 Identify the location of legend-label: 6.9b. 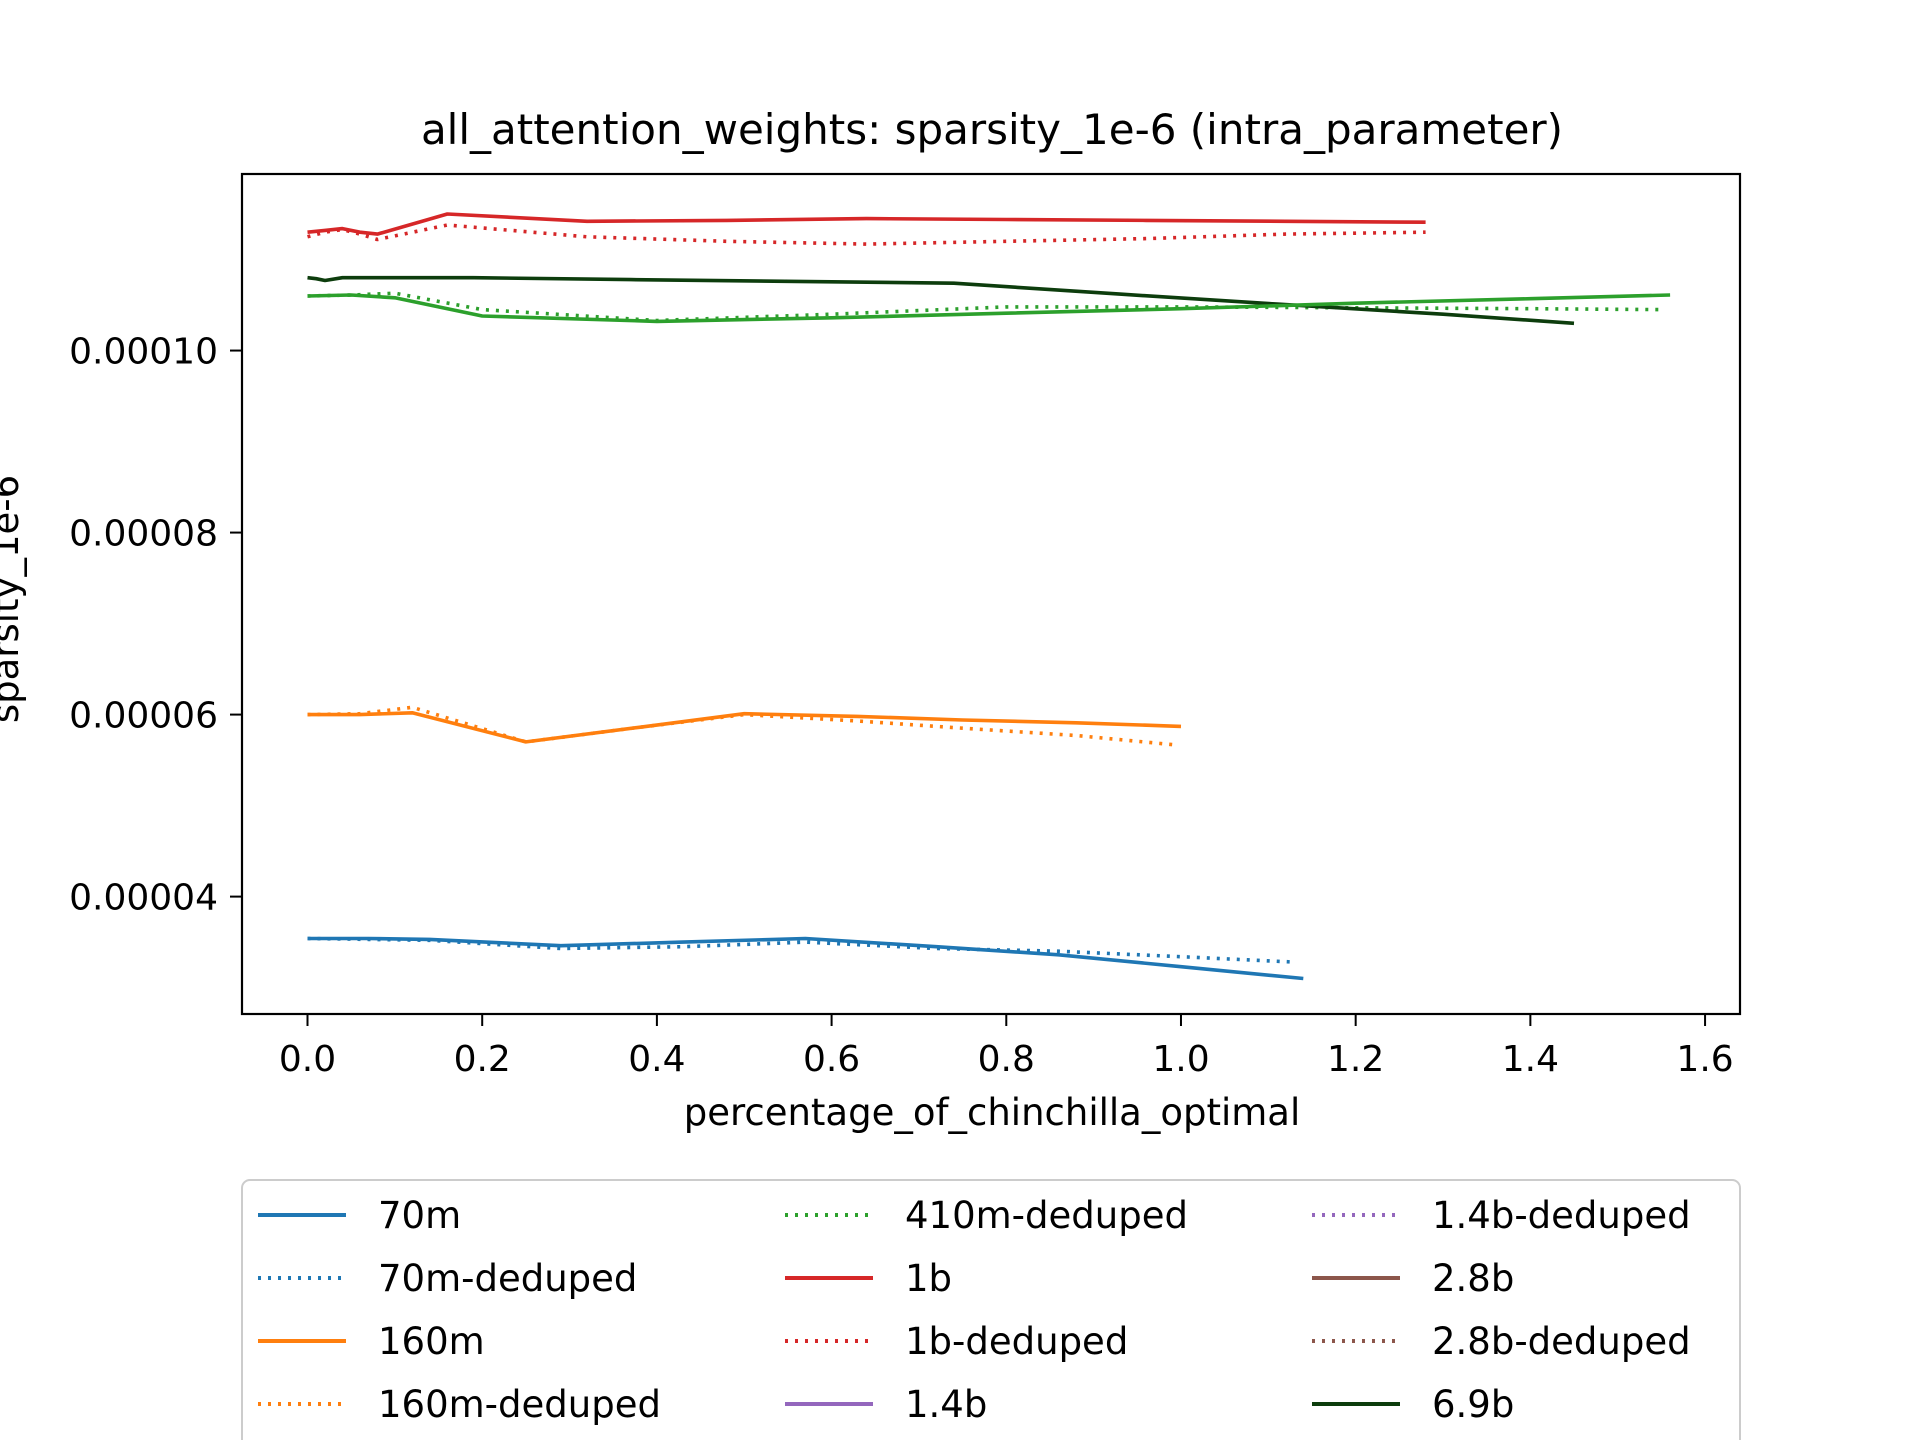
(1473, 1404).